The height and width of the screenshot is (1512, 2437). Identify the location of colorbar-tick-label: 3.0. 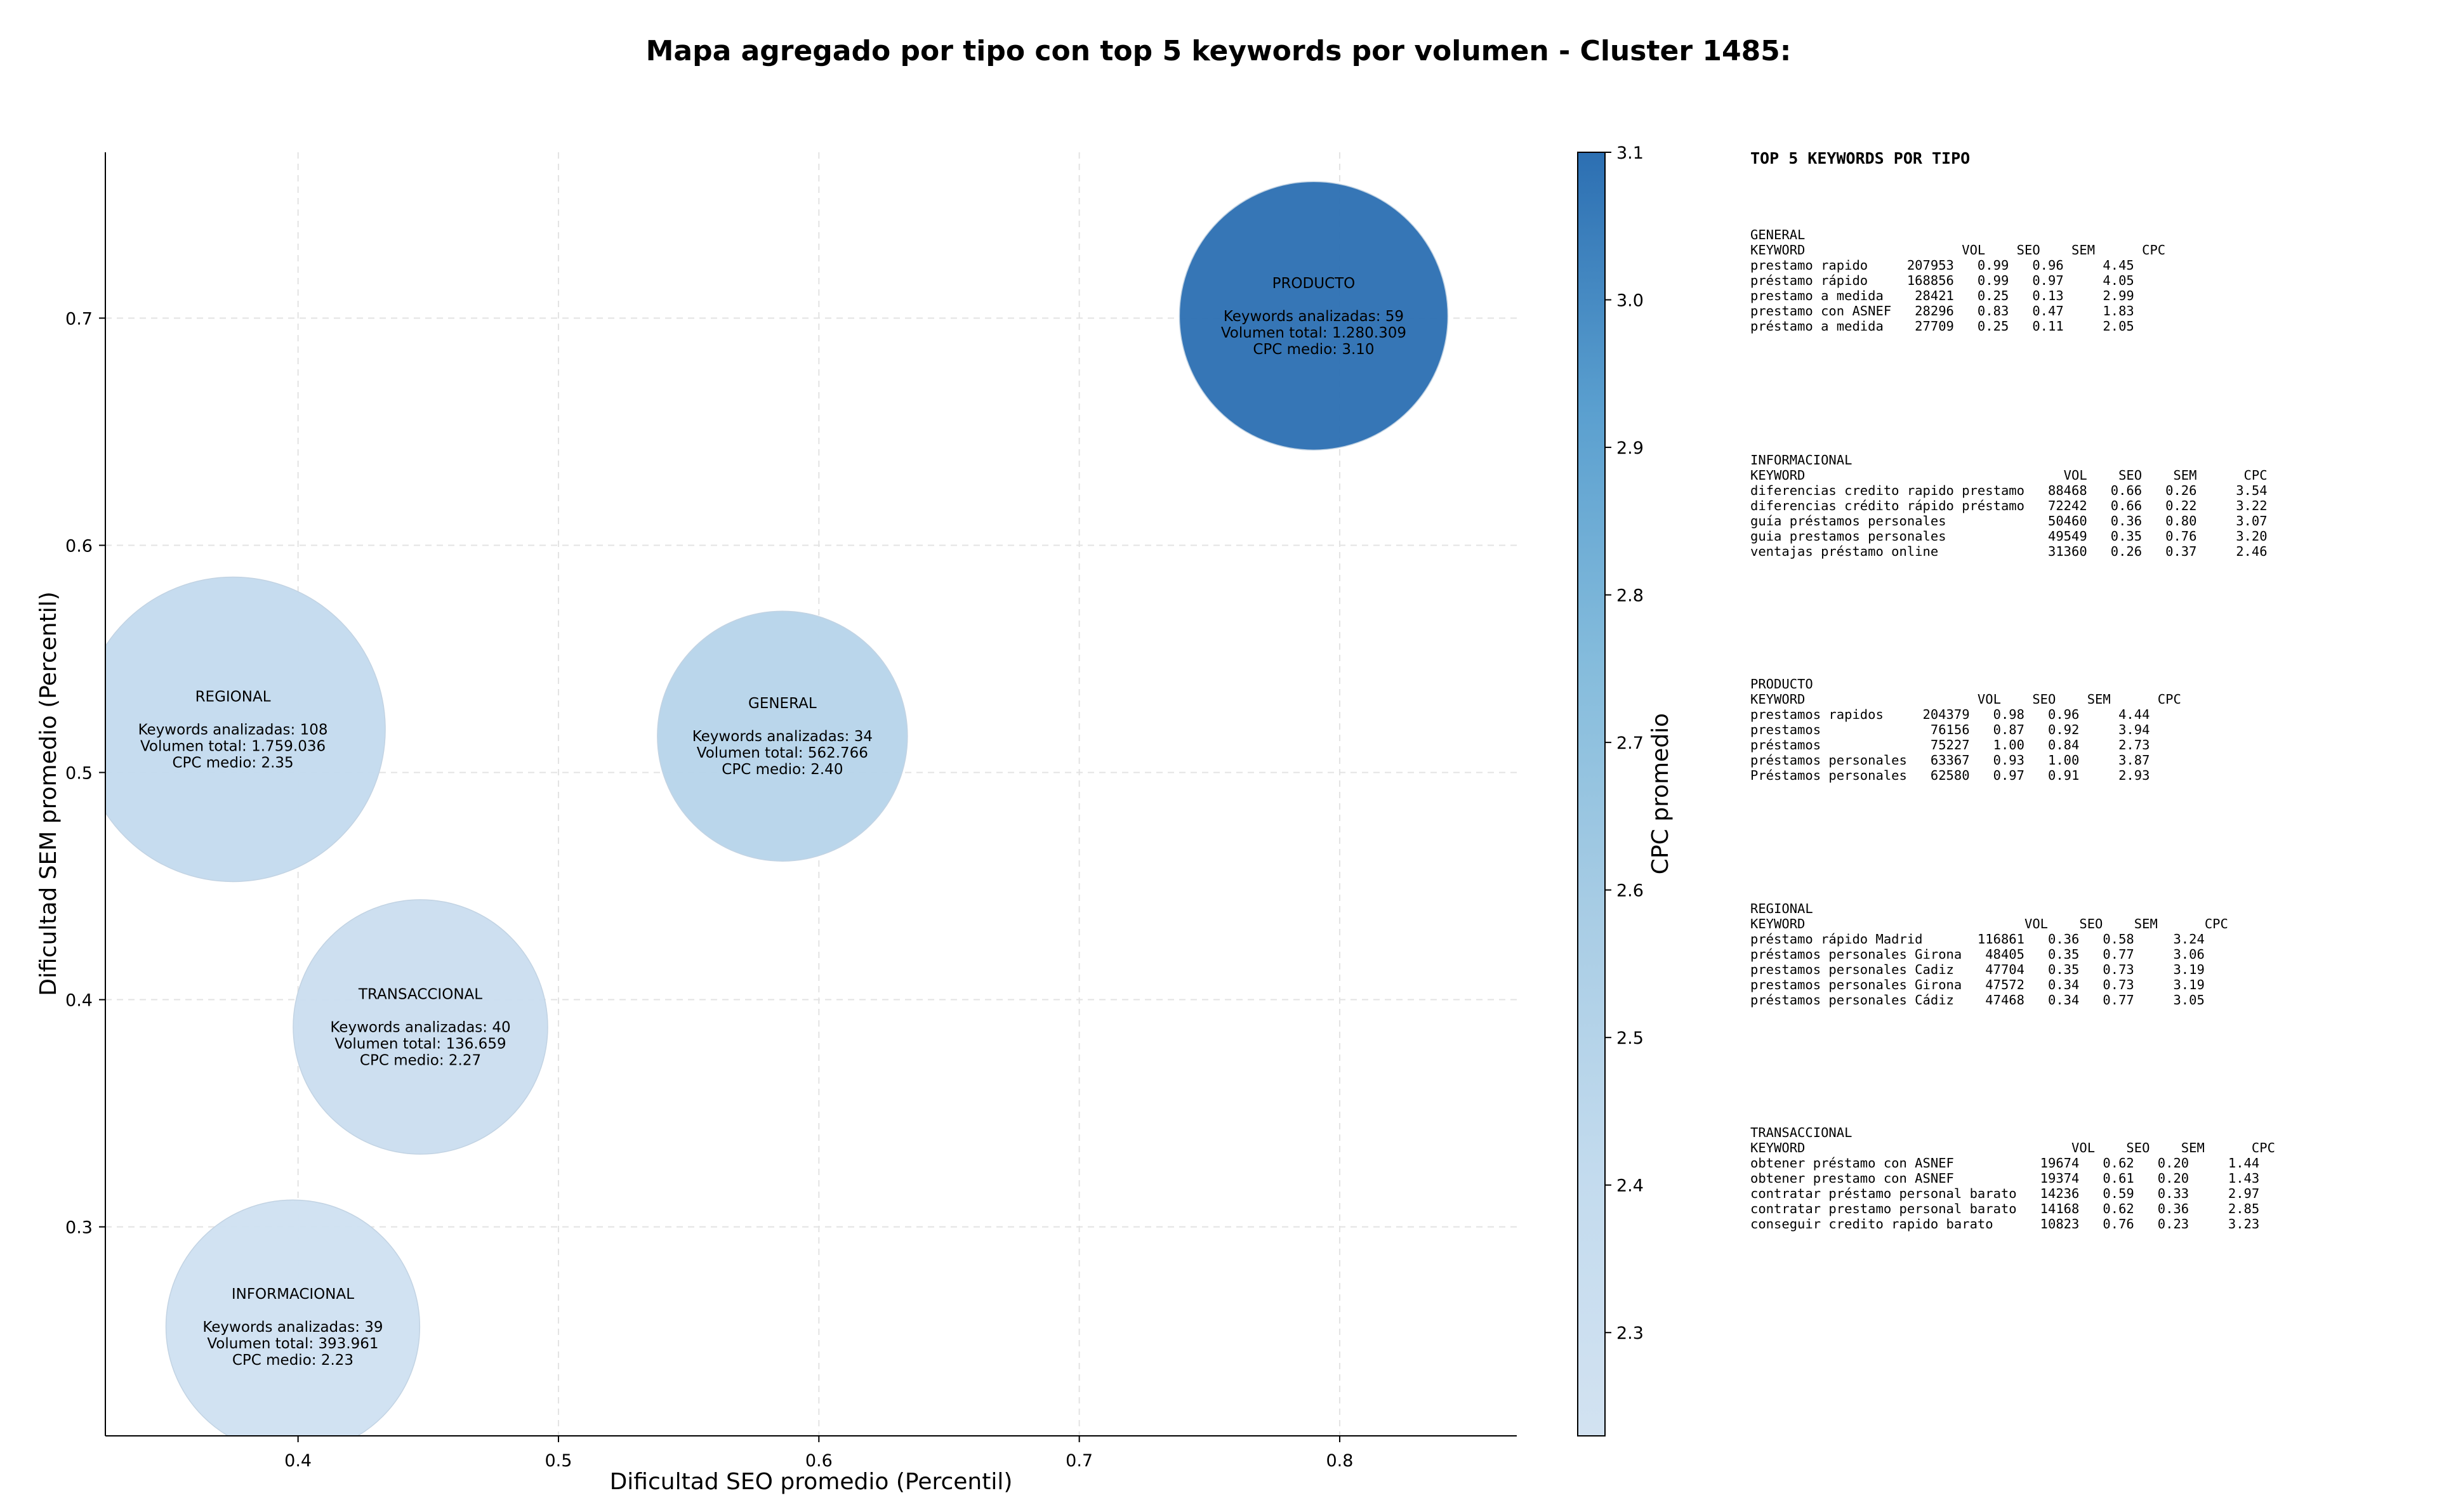
(1630, 301).